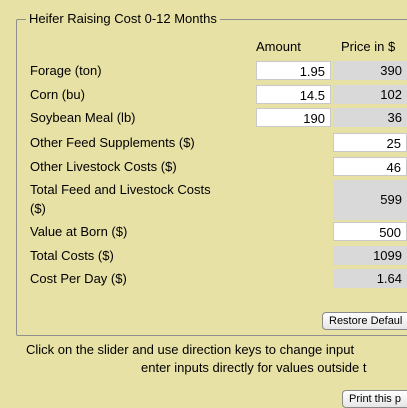 Image resolution: width=407 pixels, height=408 pixels. I want to click on corn-label: Corn (bu), so click(57, 94).